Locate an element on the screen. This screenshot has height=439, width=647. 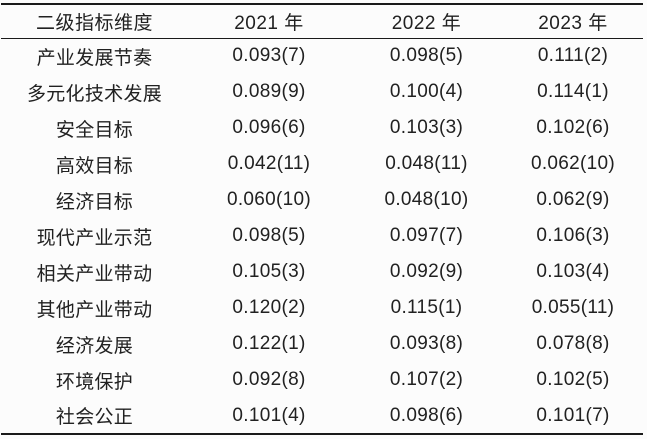
row-label: 高效目标 is located at coordinates (94, 166).